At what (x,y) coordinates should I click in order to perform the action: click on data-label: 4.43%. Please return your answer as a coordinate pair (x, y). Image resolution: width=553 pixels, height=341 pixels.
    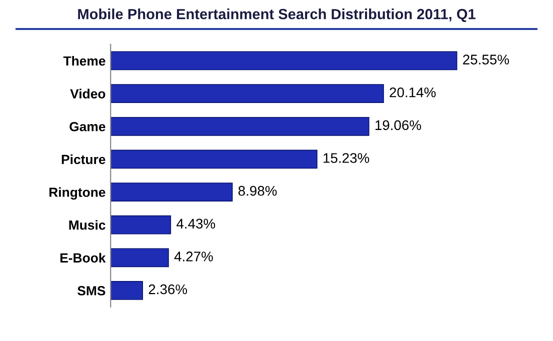
    Looking at the image, I should click on (196, 223).